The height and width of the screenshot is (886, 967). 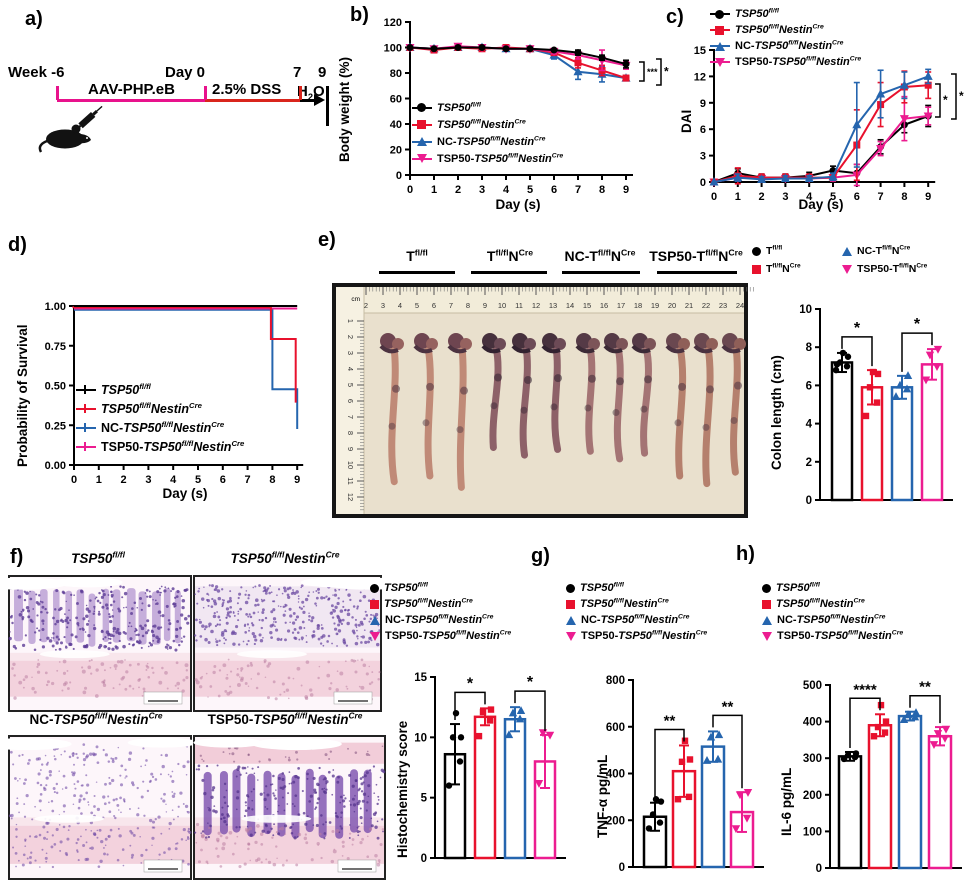 What do you see at coordinates (700, 77) in the screenshot?
I see `svg-text: 12` at bounding box center [700, 77].